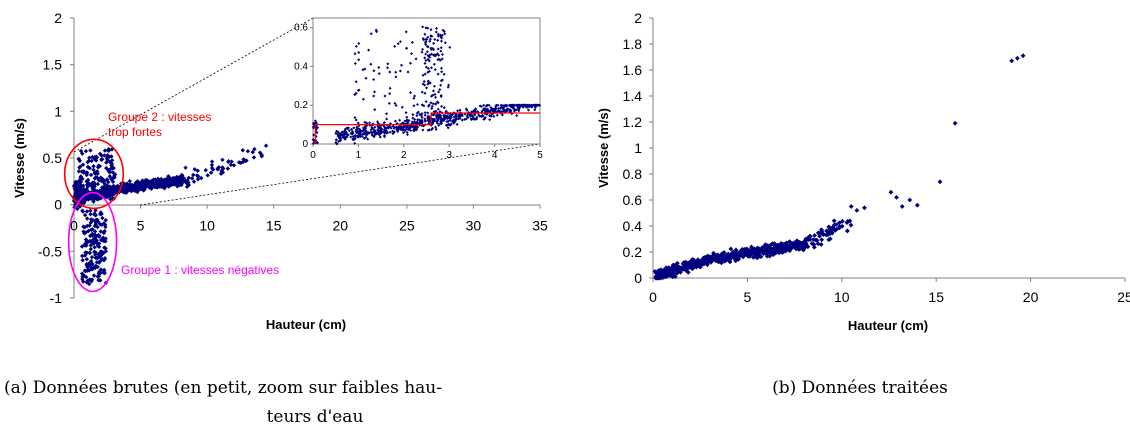  Describe the element at coordinates (313, 155) in the screenshot. I see `inset-xtick-label: 0` at that location.